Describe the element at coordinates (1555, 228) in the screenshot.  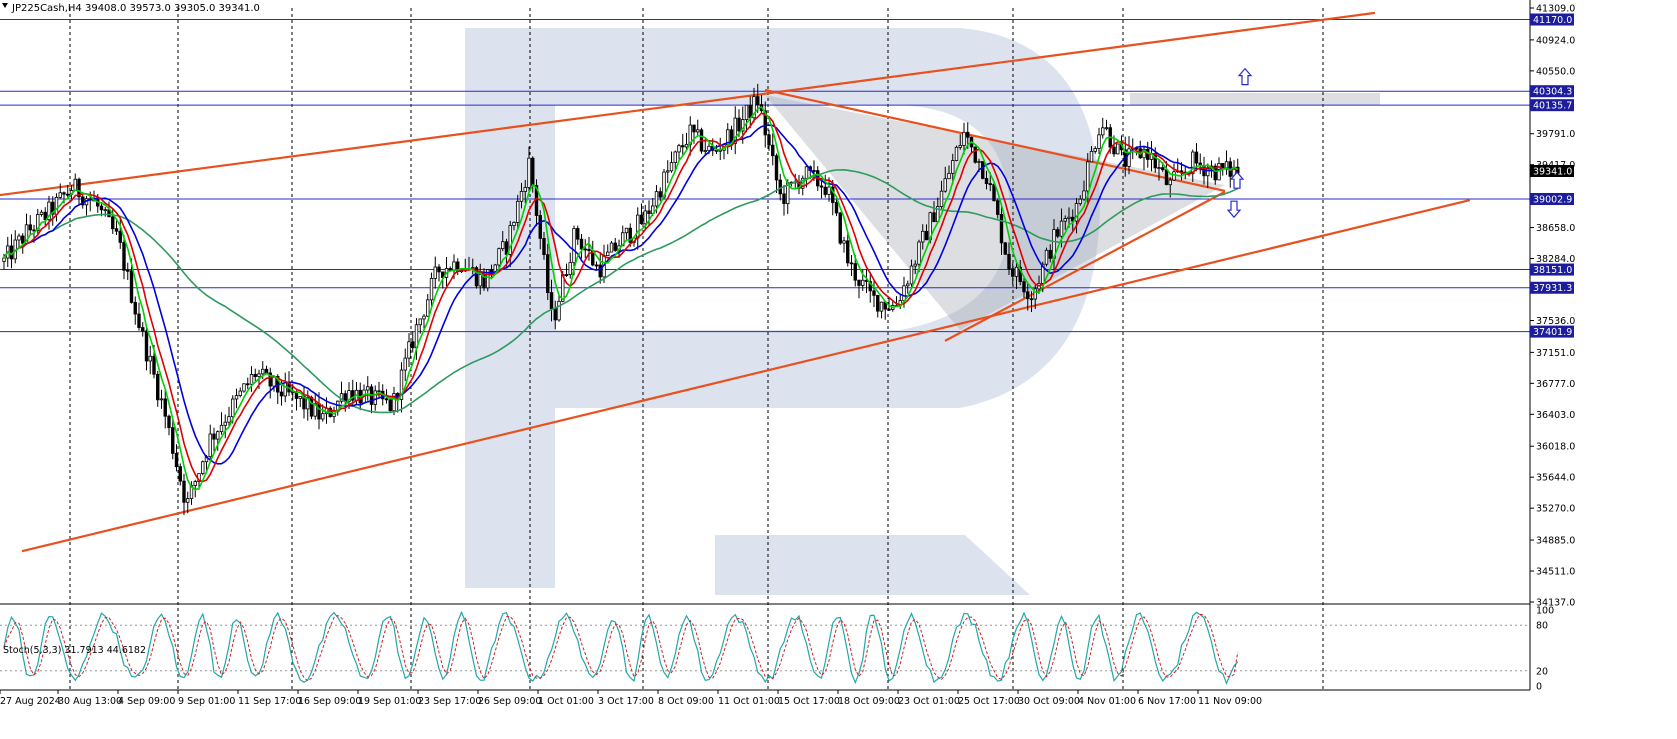
I see `price-tick-label: 38658.0` at that location.